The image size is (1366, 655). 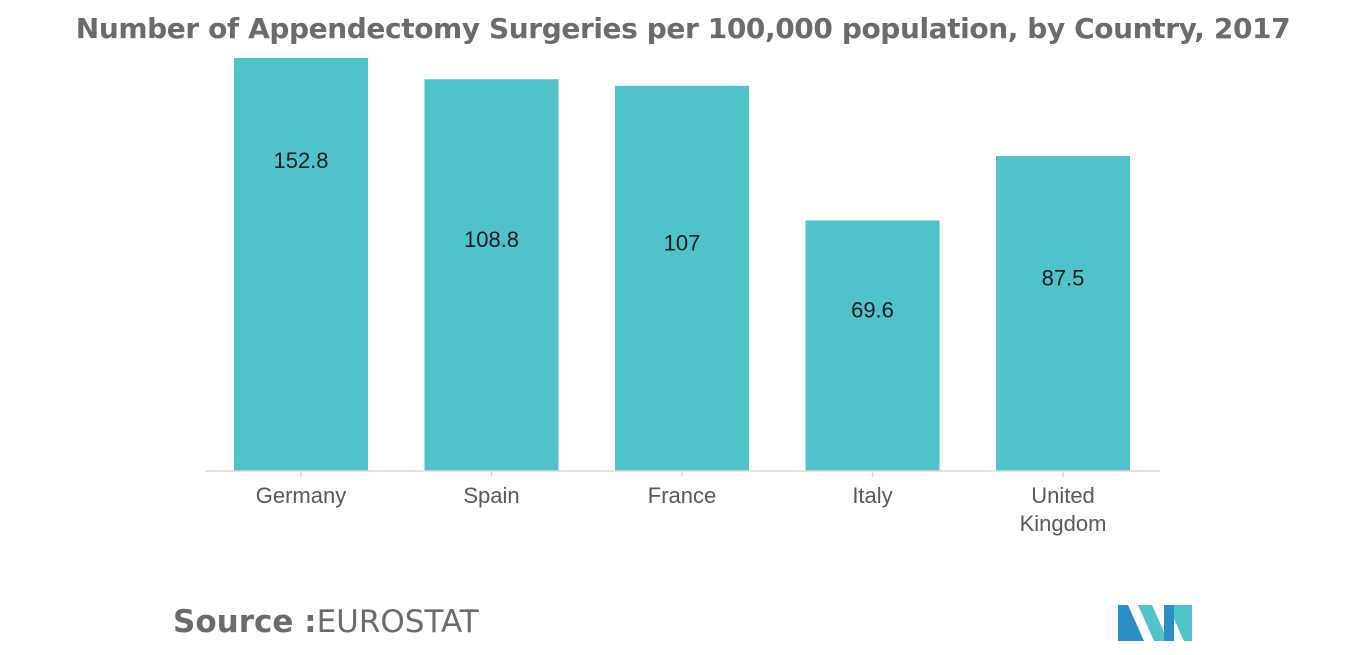 I want to click on data-label-4: 87.5, so click(x=1063, y=278).